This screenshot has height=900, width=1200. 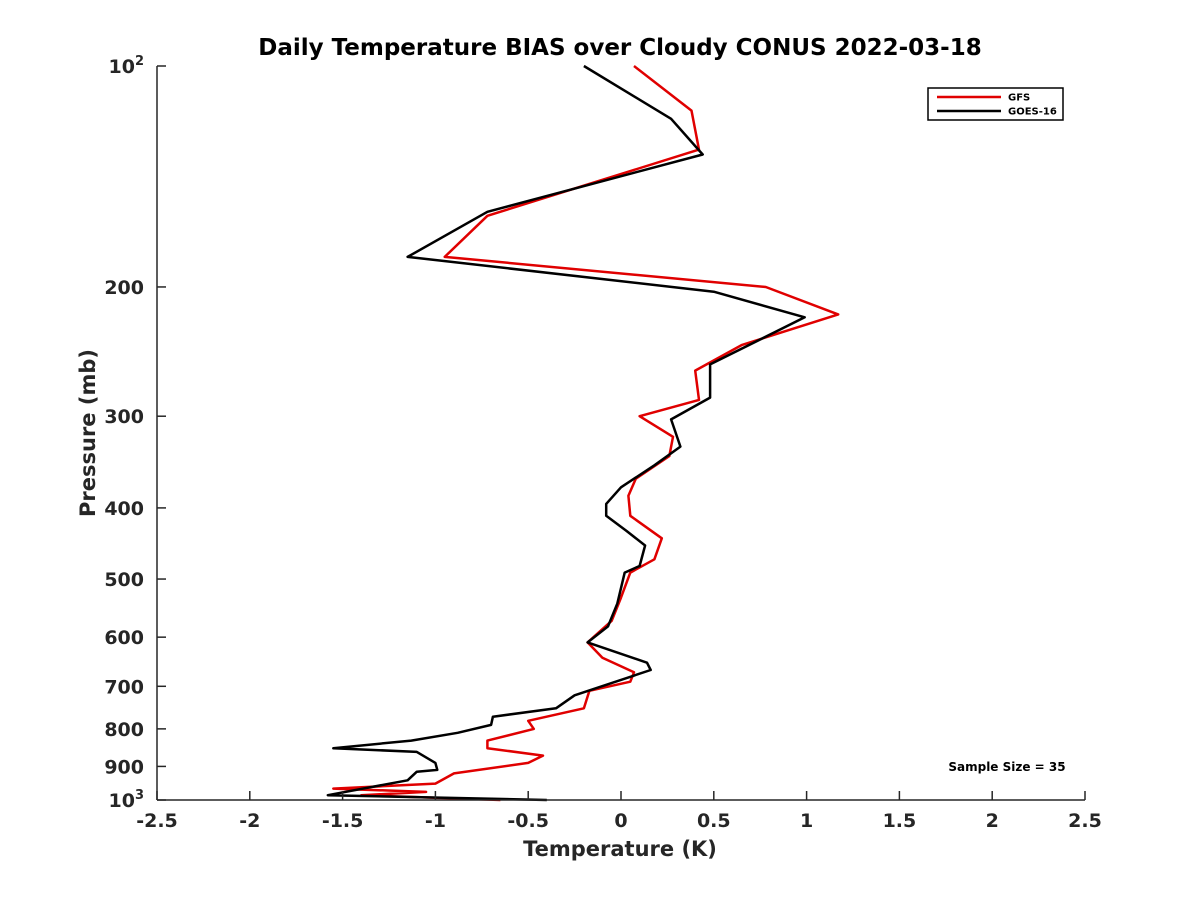 What do you see at coordinates (124, 767) in the screenshot?
I see `y-tick-label: 900` at bounding box center [124, 767].